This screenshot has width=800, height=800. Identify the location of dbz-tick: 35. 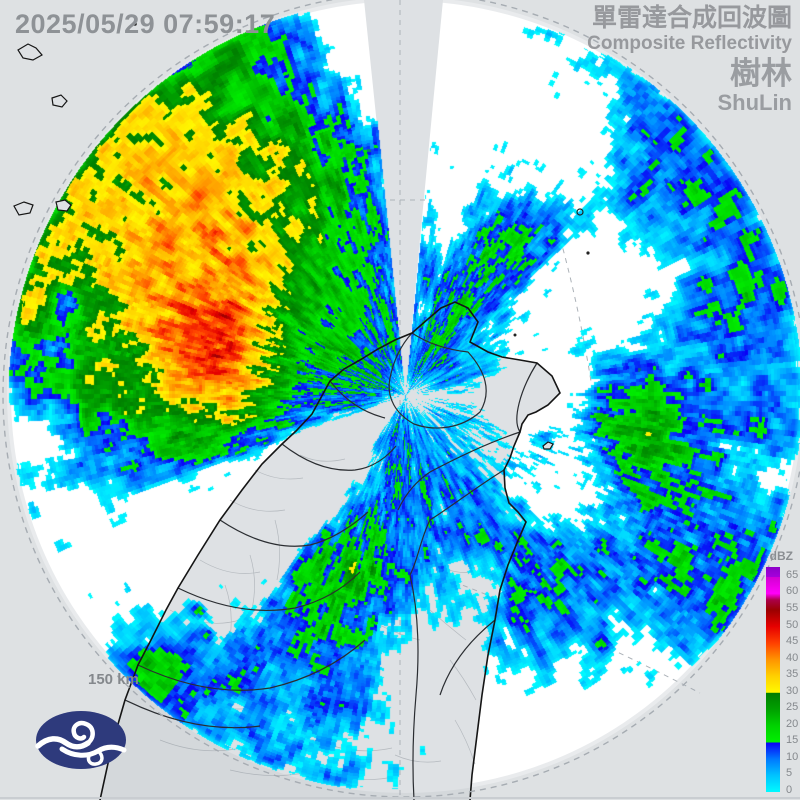
(792, 674).